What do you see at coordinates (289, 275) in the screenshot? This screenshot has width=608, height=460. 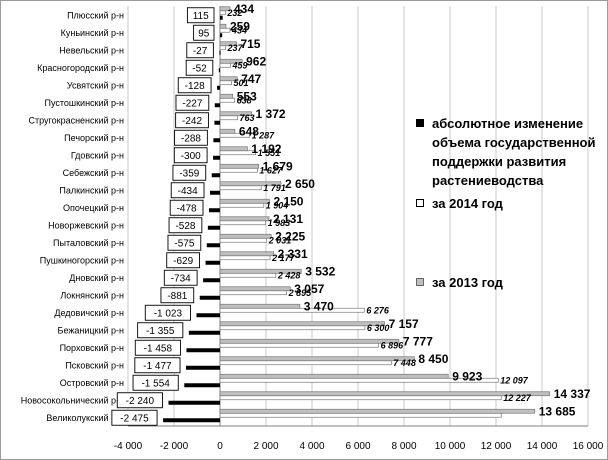 I see `data-label-2014: 2 428` at bounding box center [289, 275].